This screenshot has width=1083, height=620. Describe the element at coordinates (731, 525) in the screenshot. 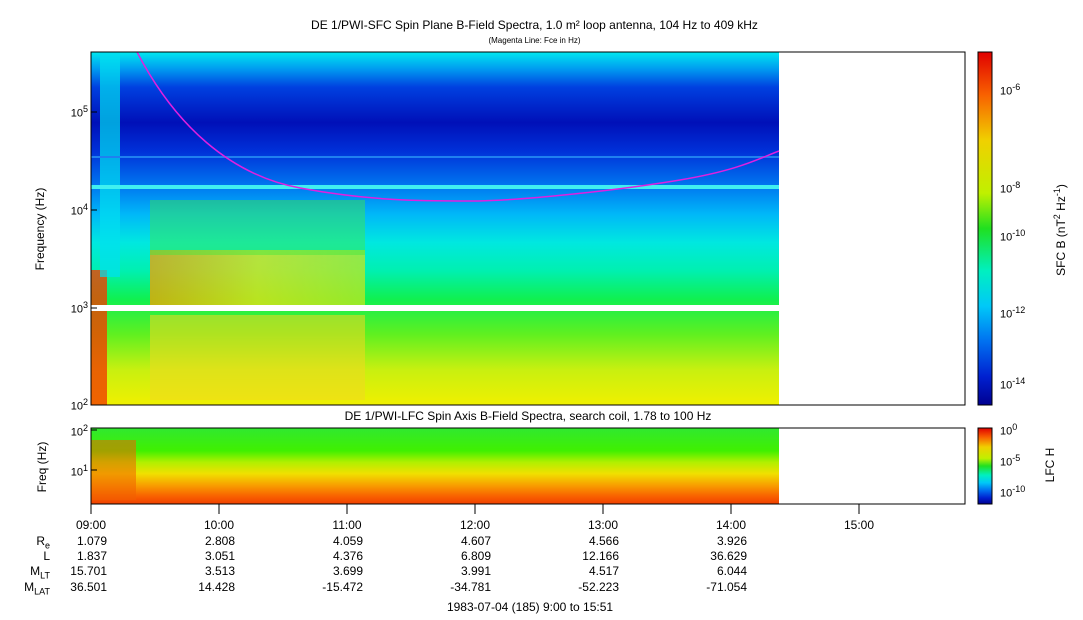

I see `x-tick-label: 14:00` at that location.